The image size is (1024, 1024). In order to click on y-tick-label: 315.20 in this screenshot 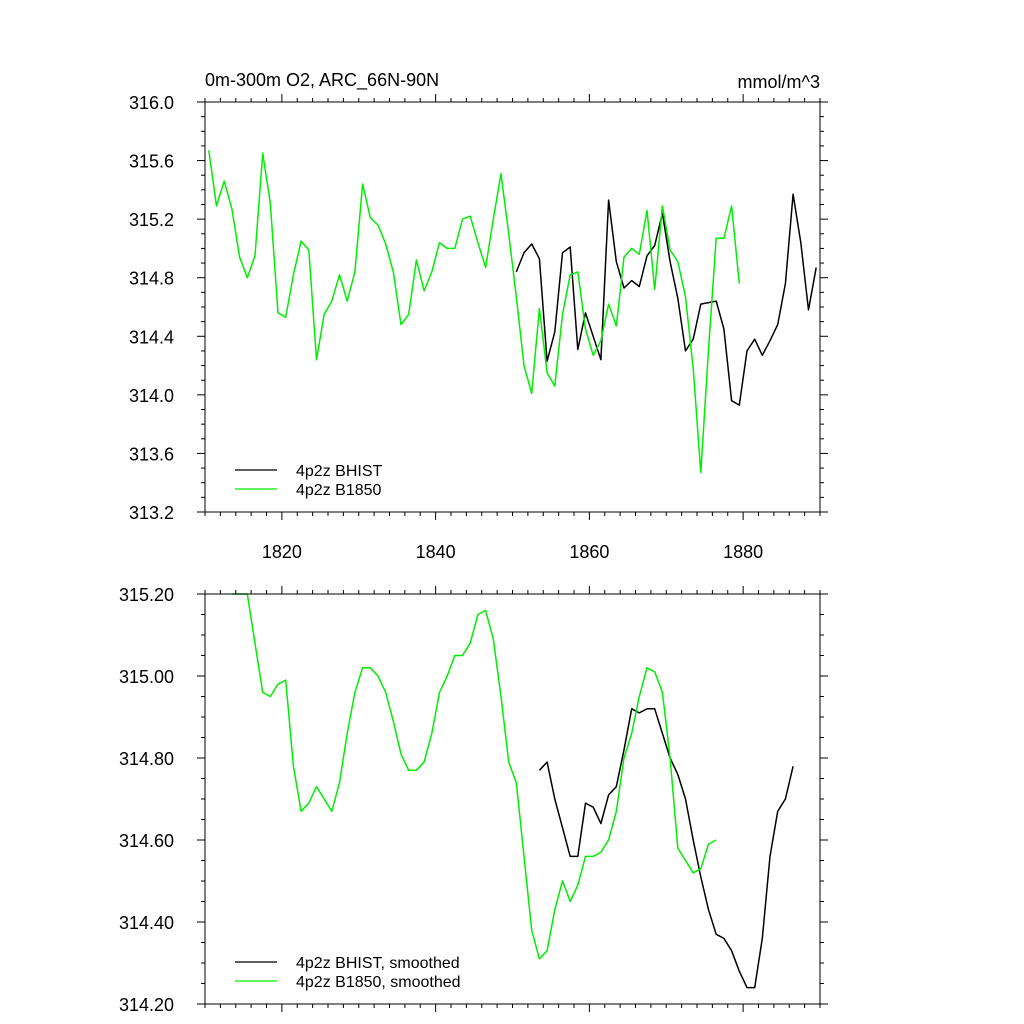, I will do `click(146, 595)`.